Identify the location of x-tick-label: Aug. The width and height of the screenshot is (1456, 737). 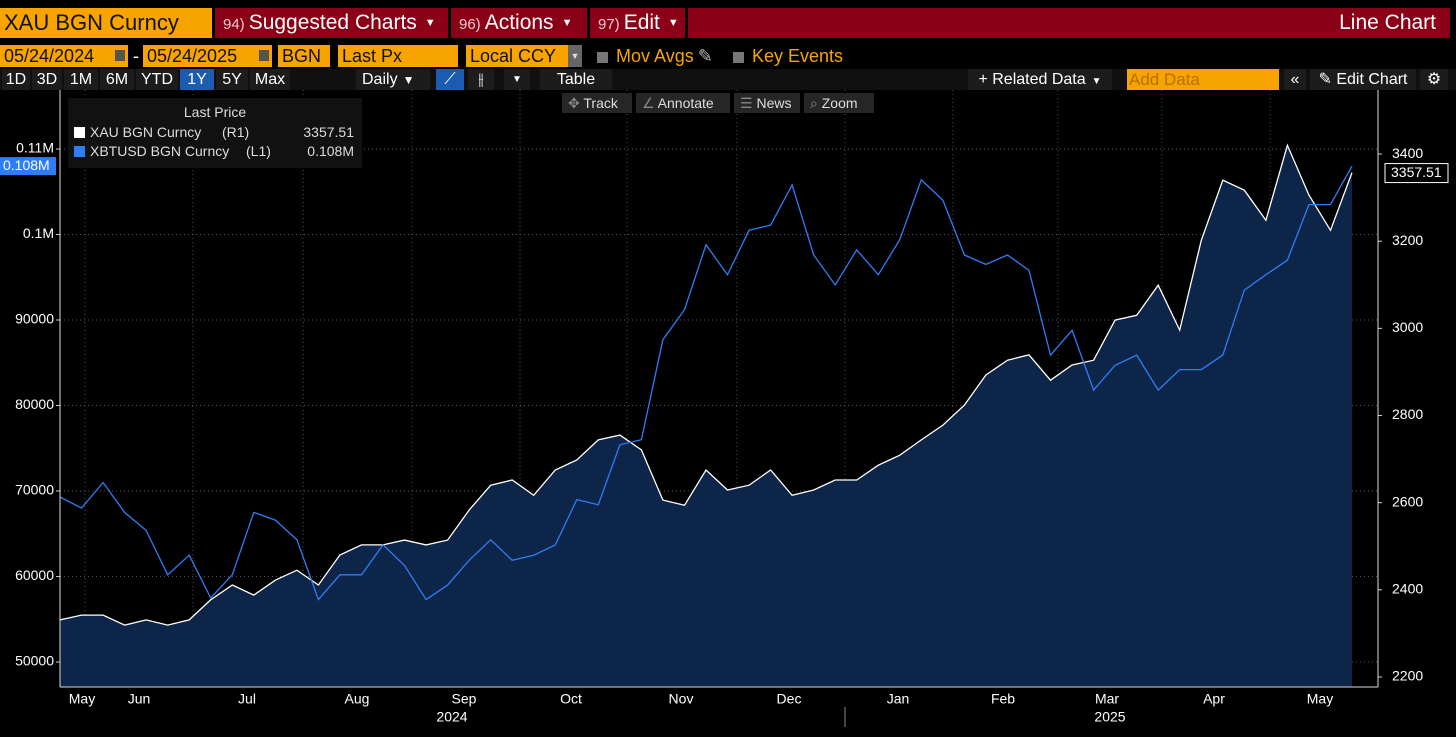
(357, 699).